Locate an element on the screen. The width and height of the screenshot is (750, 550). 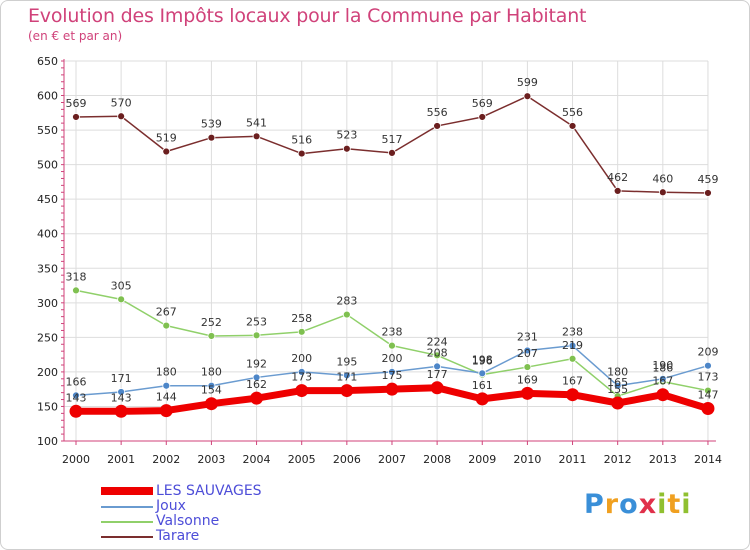
chart-subtitle: (en € et par an) is located at coordinates (75, 36).